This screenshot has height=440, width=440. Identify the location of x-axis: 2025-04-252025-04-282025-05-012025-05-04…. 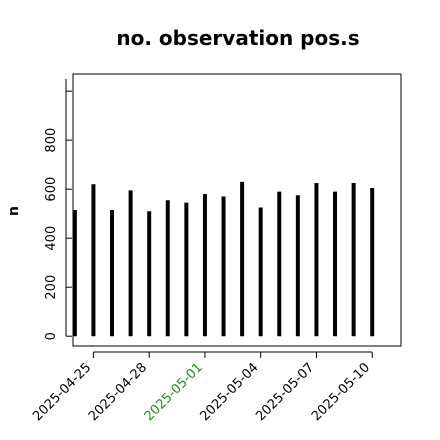
(201, 387).